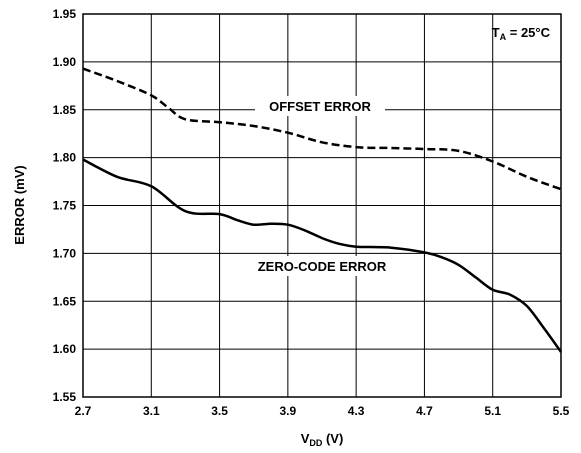 The image size is (581, 453). What do you see at coordinates (65, 349) in the screenshot?
I see `y-tick-label: 1.60` at bounding box center [65, 349].